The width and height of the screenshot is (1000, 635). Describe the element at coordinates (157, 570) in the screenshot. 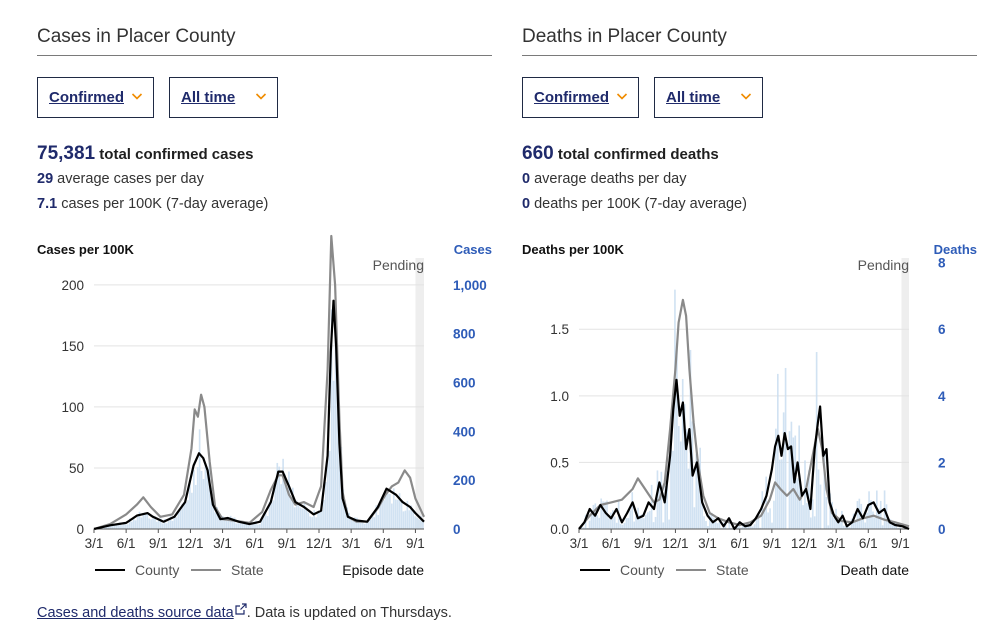

I see `legend-county-label: County` at that location.